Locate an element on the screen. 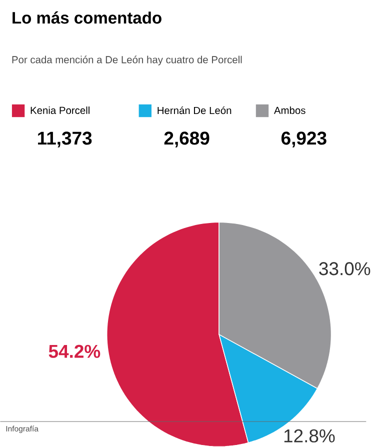 Image resolution: width=374 pixels, height=447 pixels. chart-title: Lo más comentado is located at coordinates (87, 17).